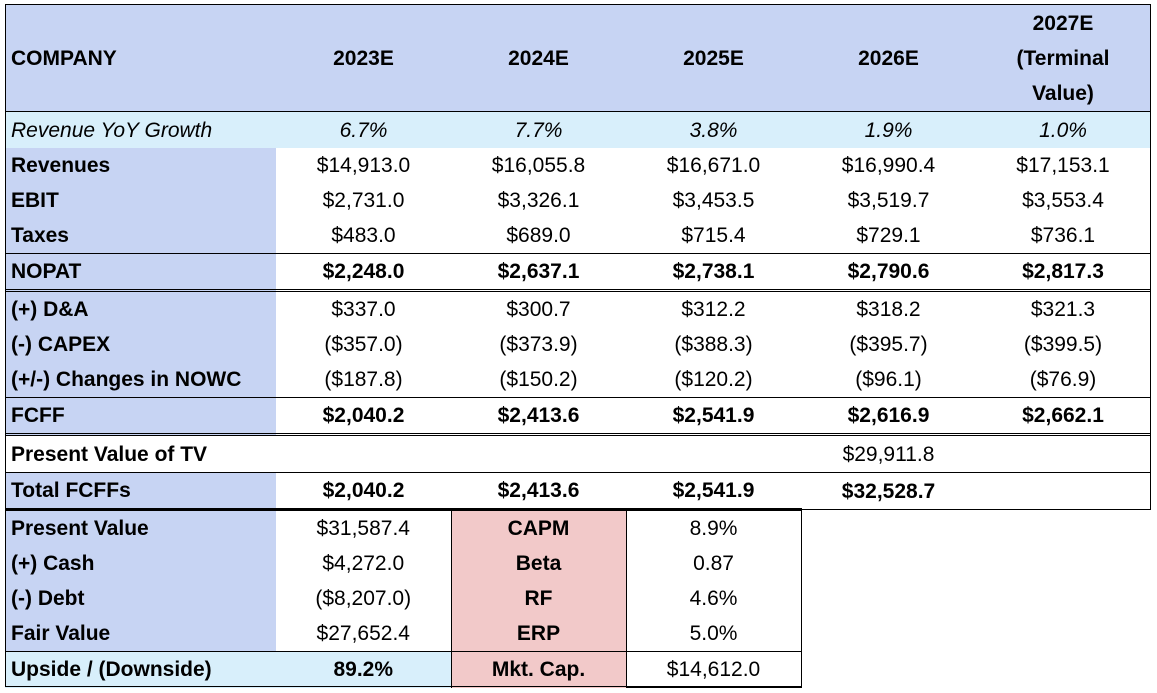  What do you see at coordinates (1063, 200) in the screenshot?
I see `cell: $3,553.4` at bounding box center [1063, 200].